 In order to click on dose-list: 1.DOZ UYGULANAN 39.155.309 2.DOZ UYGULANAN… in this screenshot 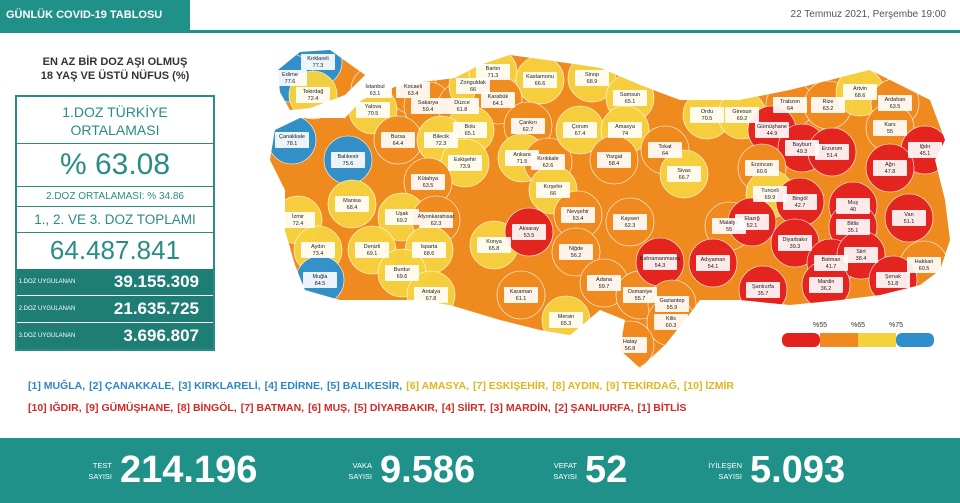, I will do `click(115, 308)`.